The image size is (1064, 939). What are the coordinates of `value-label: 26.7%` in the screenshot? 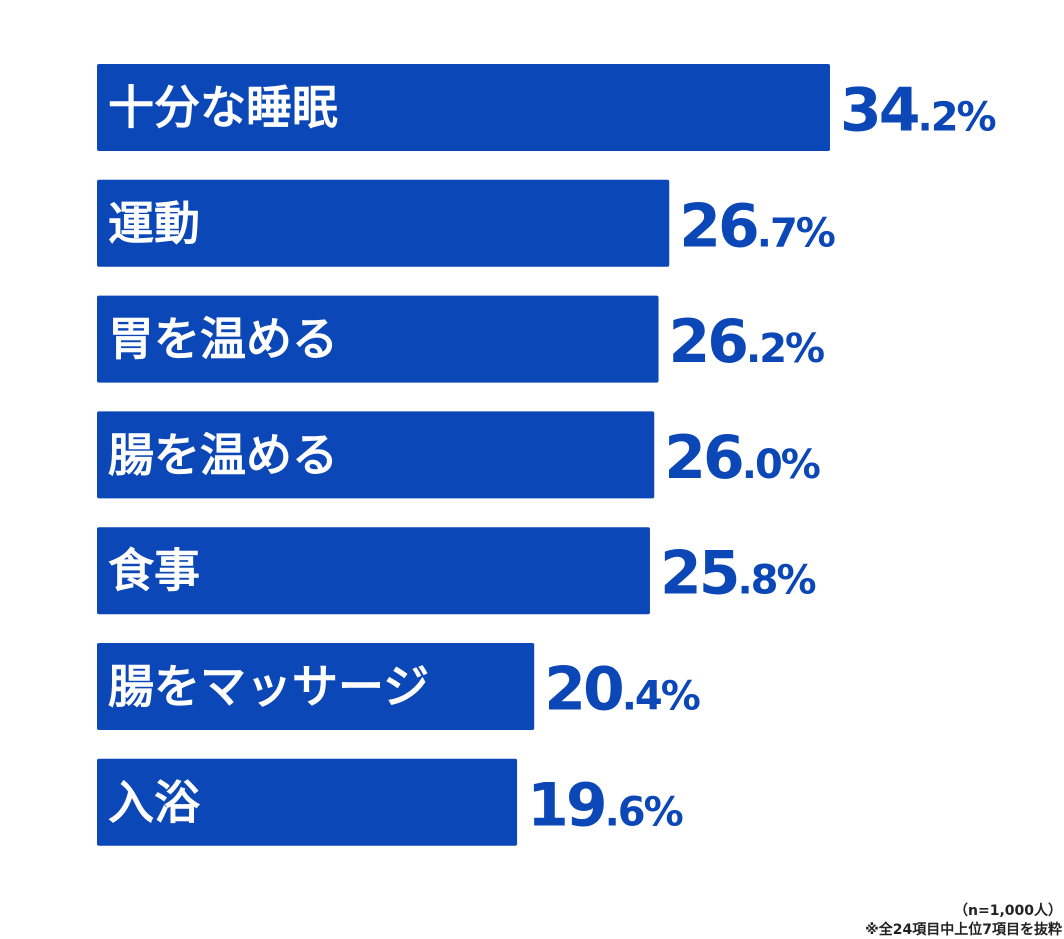 It's located at (757, 226).